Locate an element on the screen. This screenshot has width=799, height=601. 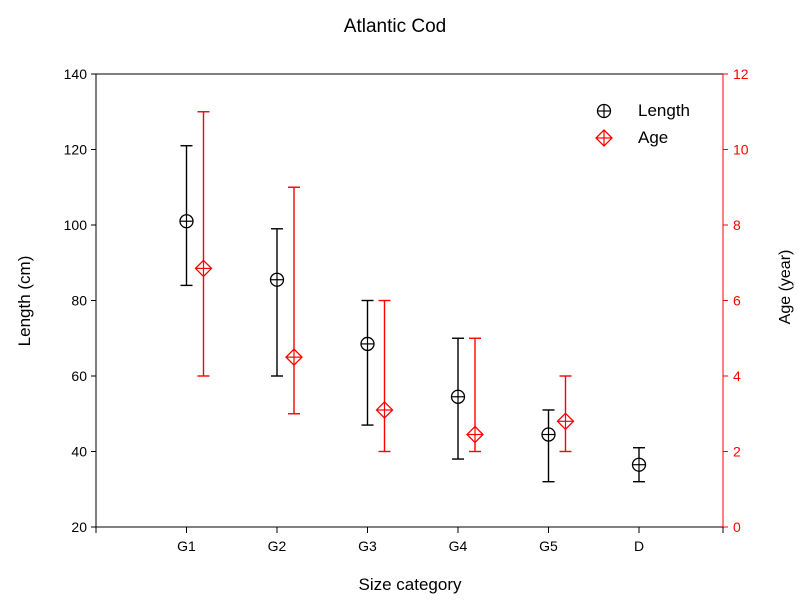
y-axis-label: Length (cm) is located at coordinates (24, 301).